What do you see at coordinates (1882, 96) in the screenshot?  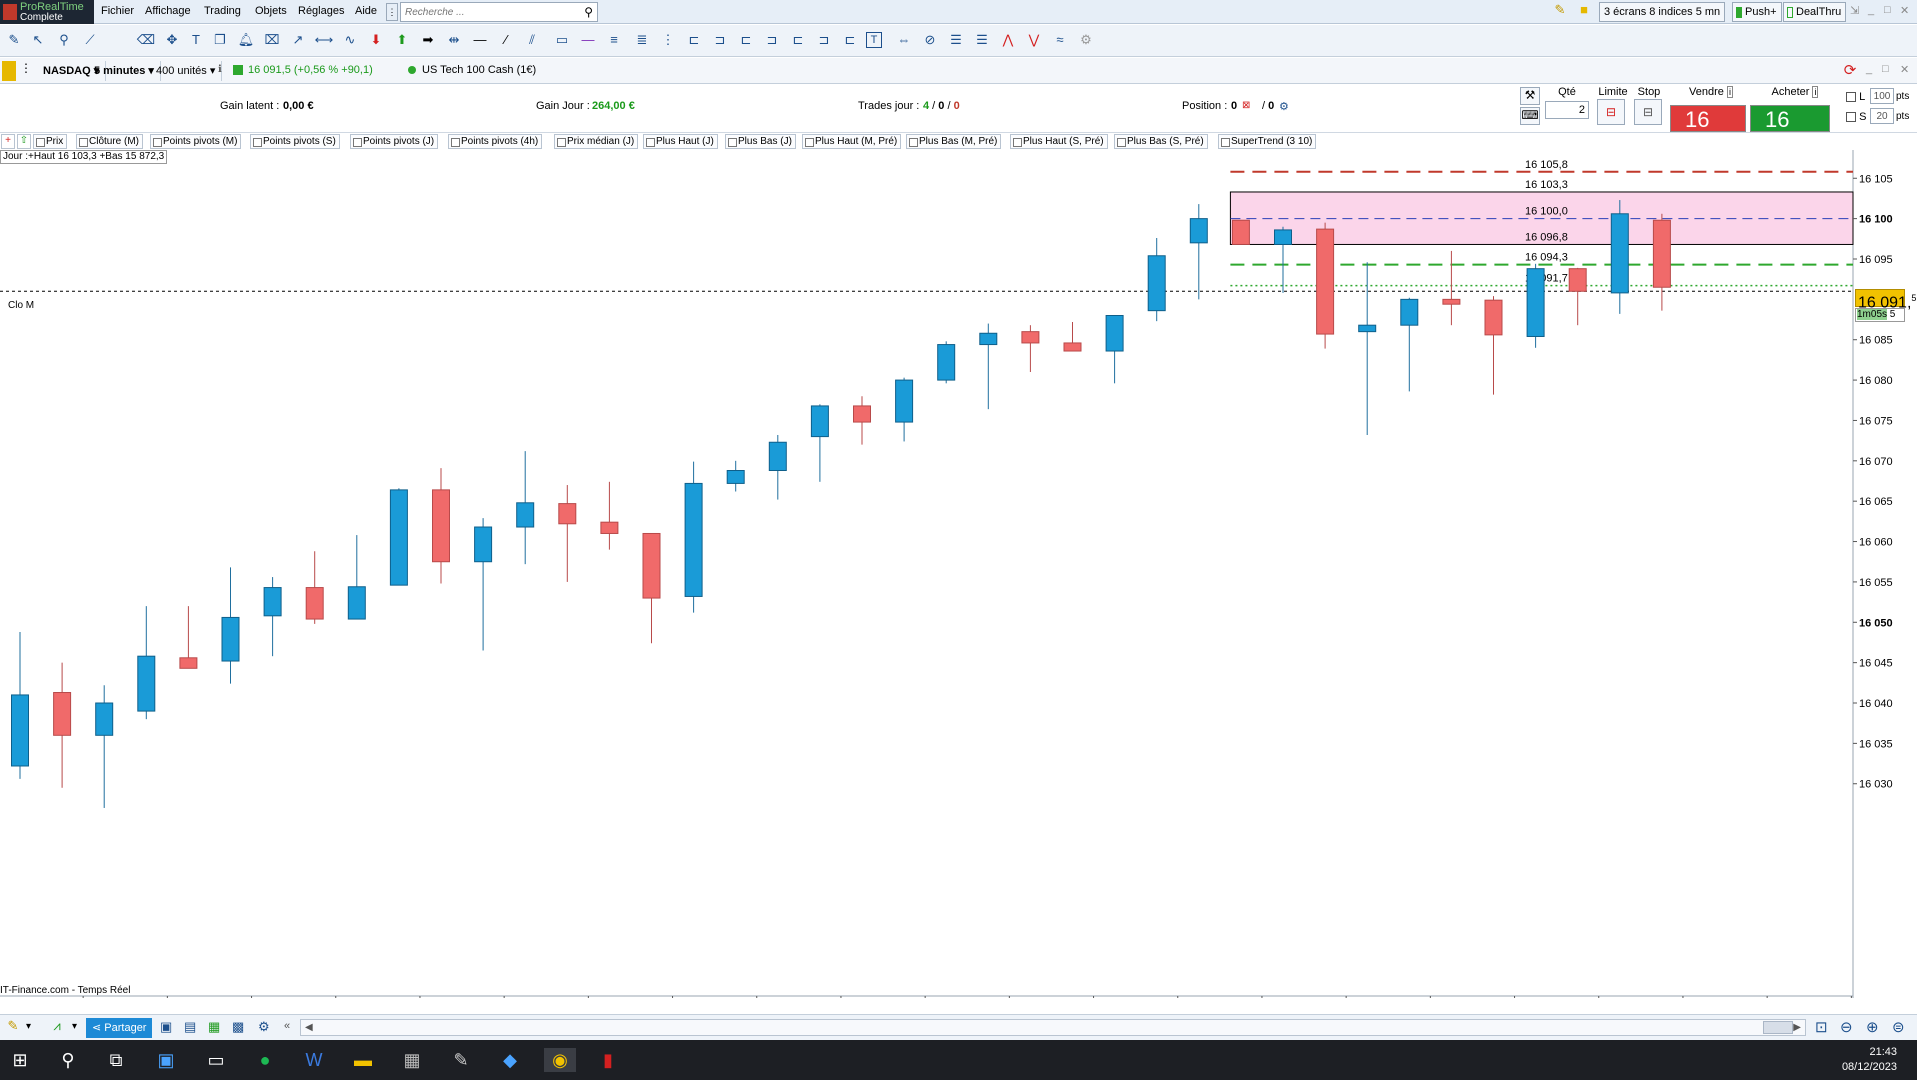 I see `long-points-input` at bounding box center [1882, 96].